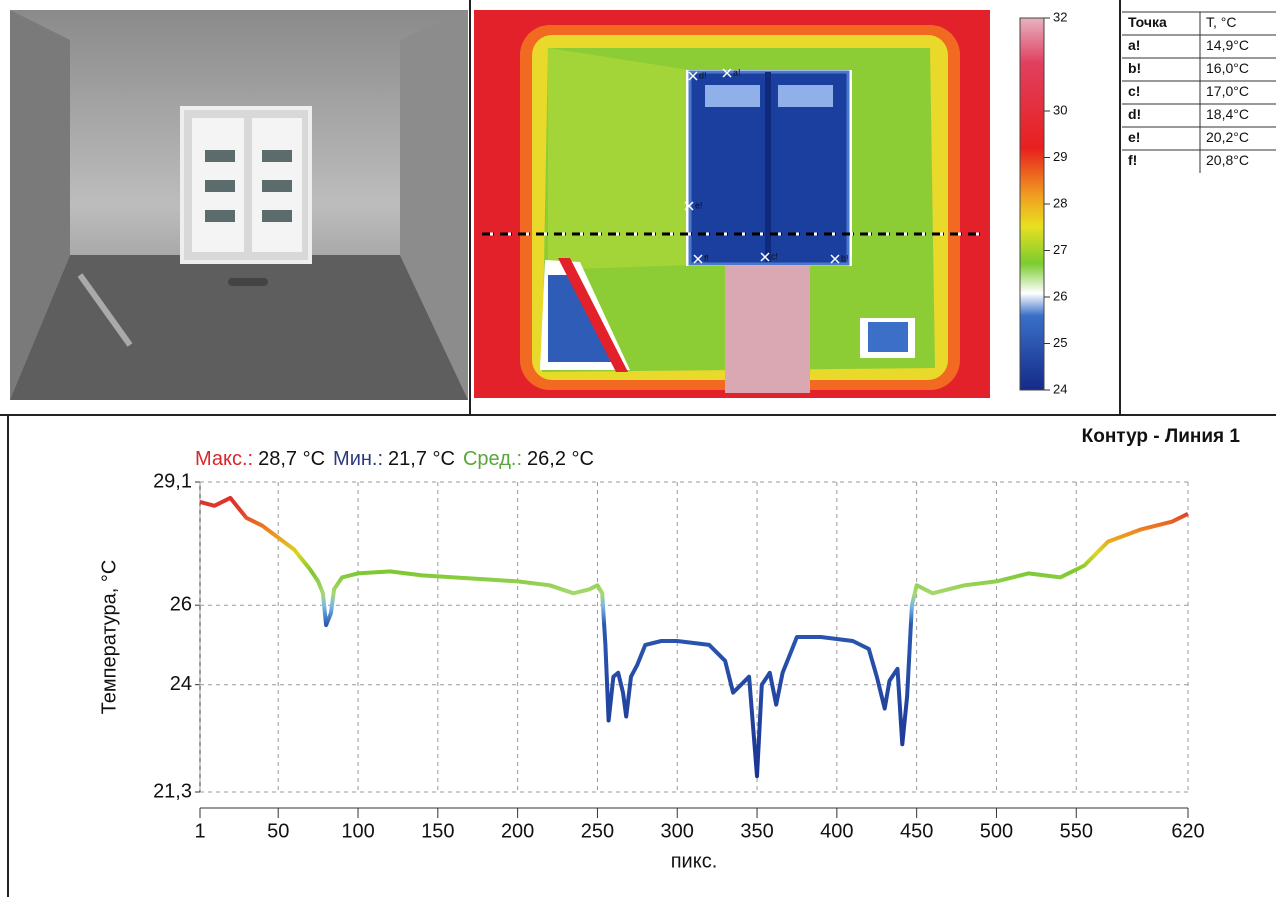 Image resolution: width=1276 pixels, height=897 pixels. I want to click on x-tick-label: 50, so click(278, 831).